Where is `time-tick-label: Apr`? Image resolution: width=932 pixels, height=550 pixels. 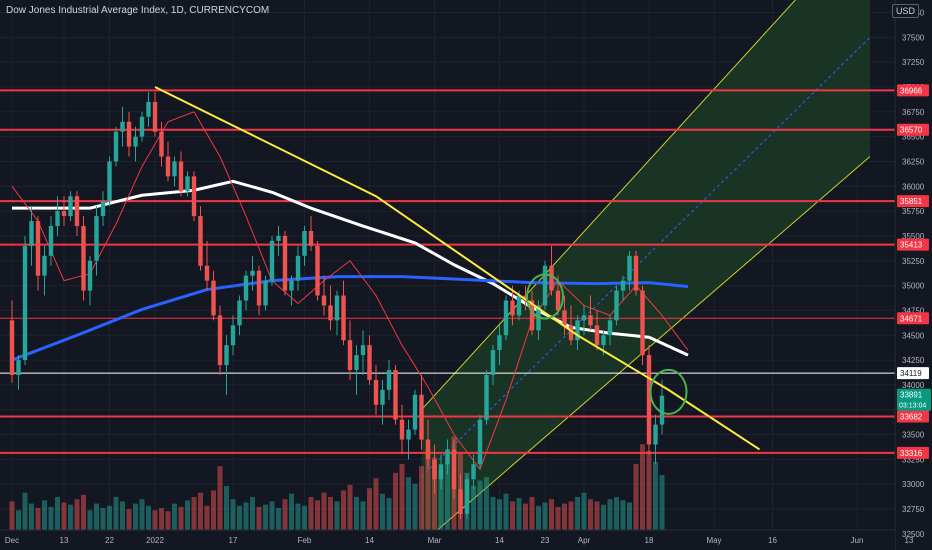 time-tick-label: Apr is located at coordinates (584, 540).